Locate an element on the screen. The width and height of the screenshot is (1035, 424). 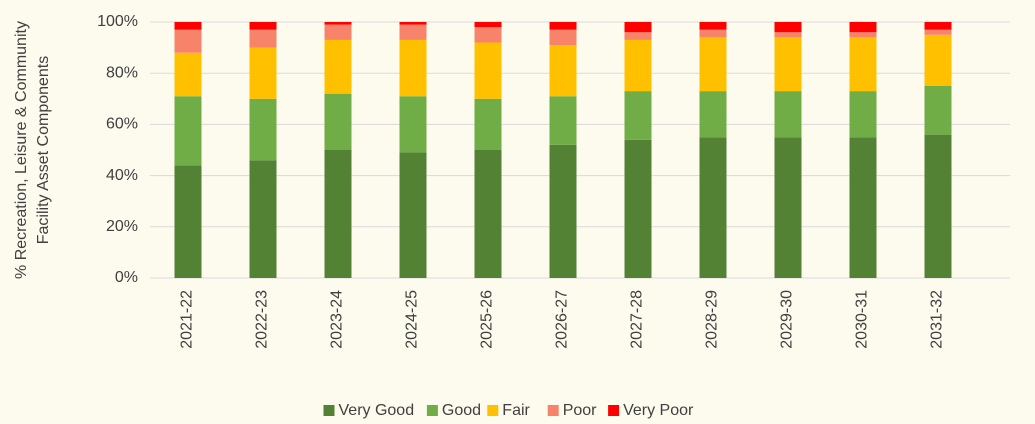
y-tick-label: 0% is located at coordinates (126, 277).